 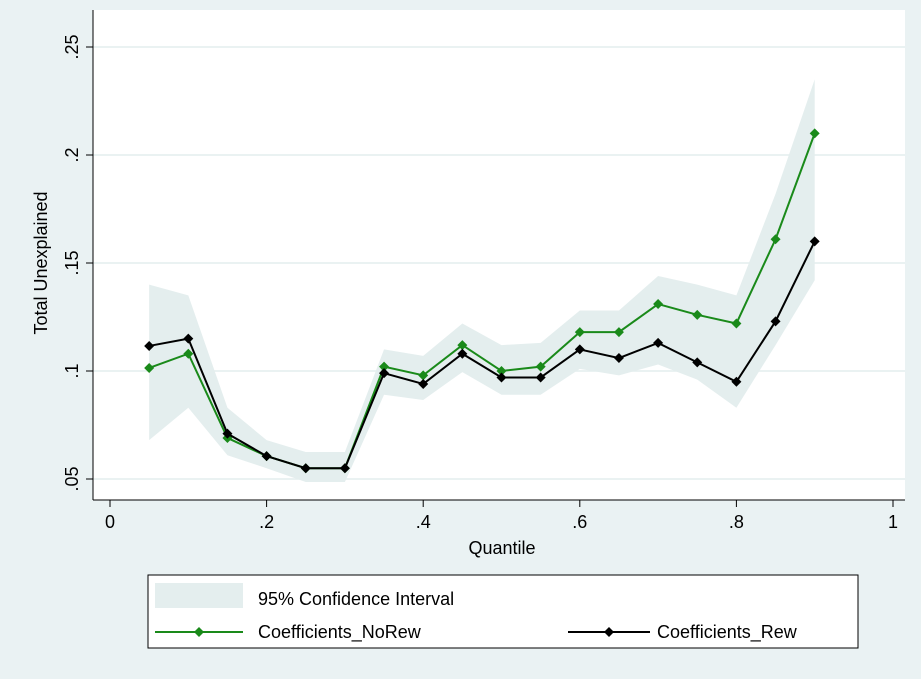 What do you see at coordinates (72, 154) in the screenshot?
I see `y-tick-label: .2` at bounding box center [72, 154].